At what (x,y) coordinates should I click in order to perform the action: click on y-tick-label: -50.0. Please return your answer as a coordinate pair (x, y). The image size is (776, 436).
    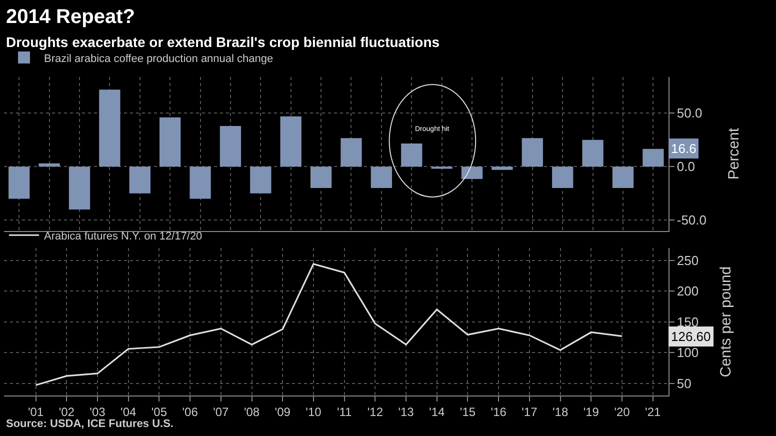
    Looking at the image, I should click on (691, 220).